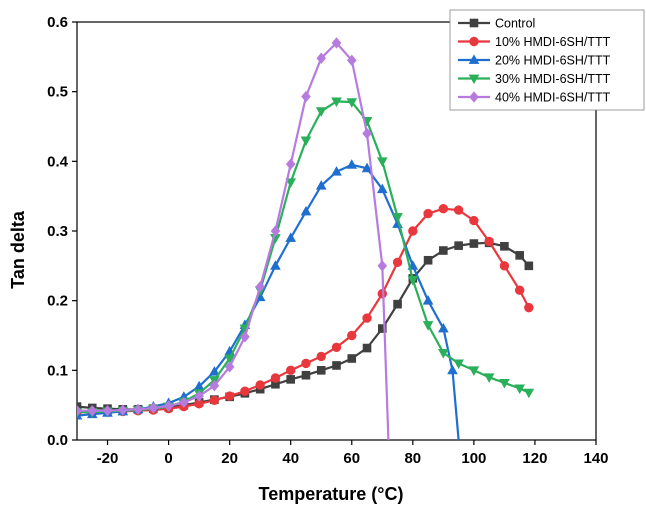 The width and height of the screenshot is (646, 509). What do you see at coordinates (515, 24) in the screenshot?
I see `legend-label: Control` at bounding box center [515, 24].